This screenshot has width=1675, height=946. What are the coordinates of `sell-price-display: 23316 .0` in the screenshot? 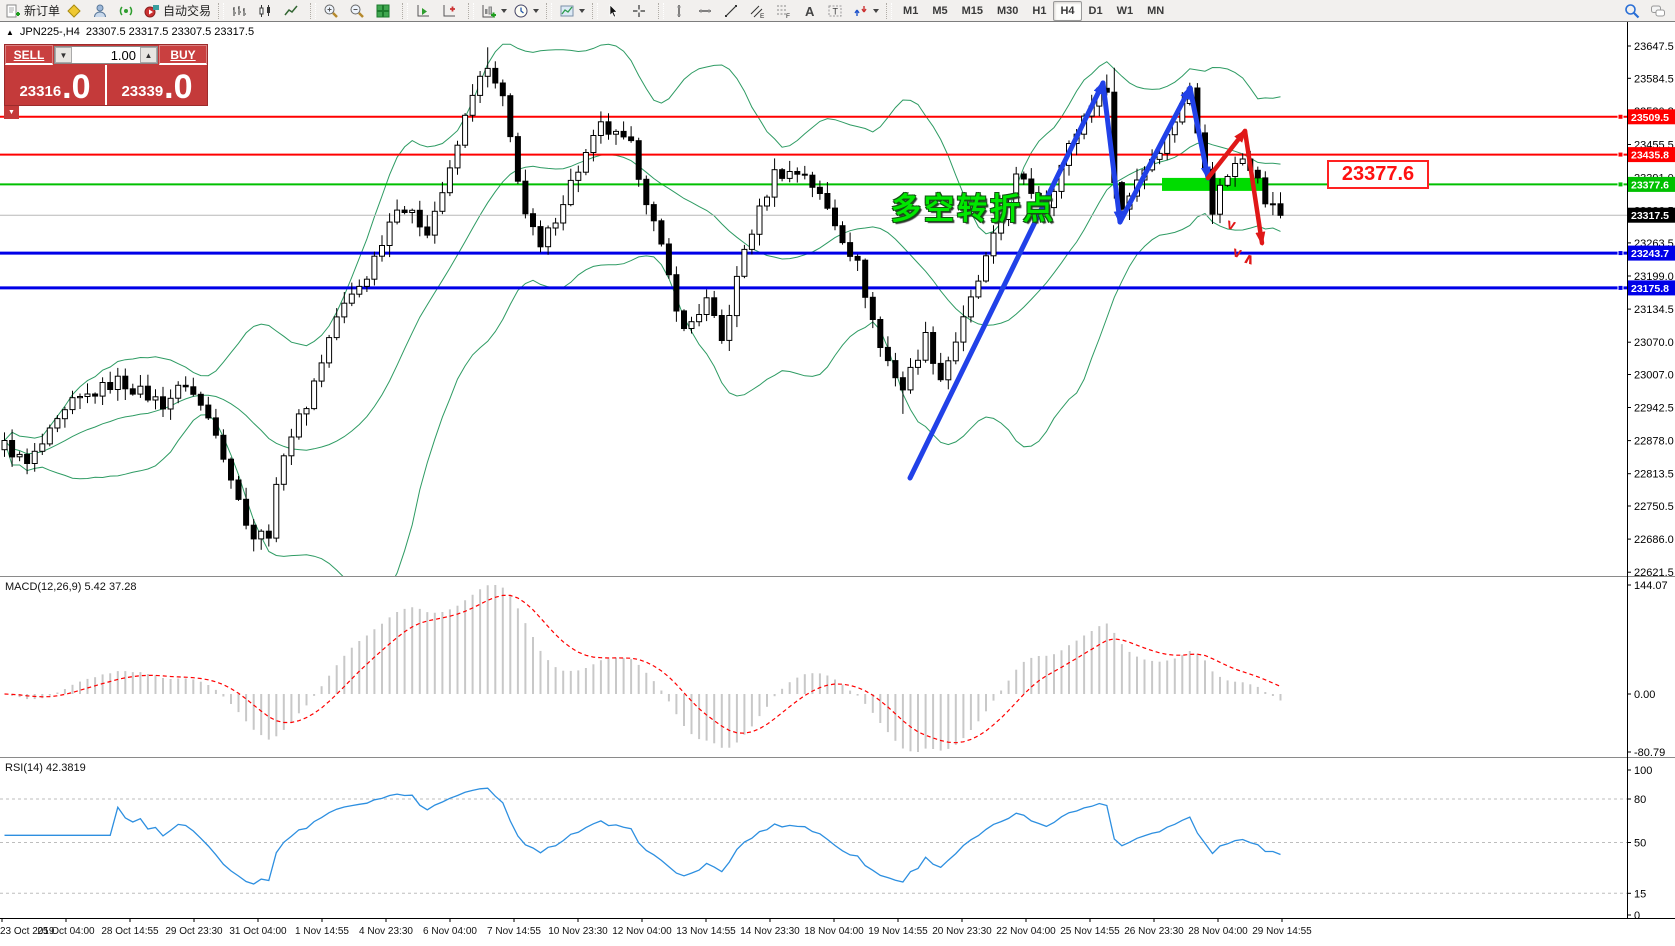 It's located at (56, 85).